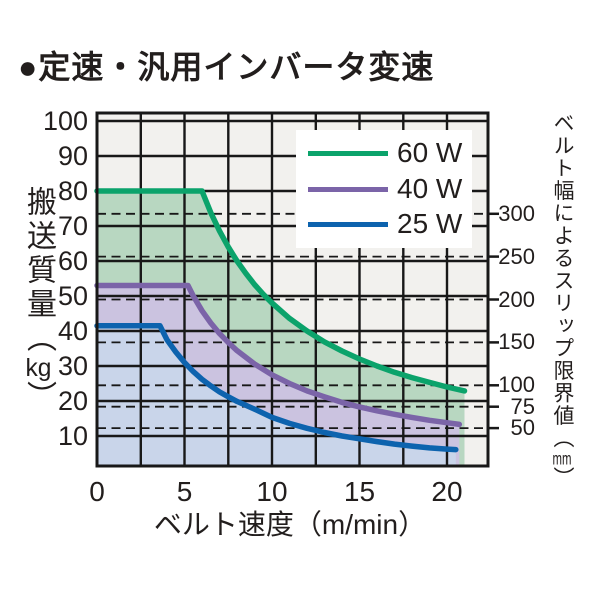 The height and width of the screenshot is (600, 600). What do you see at coordinates (359, 491) in the screenshot?
I see `x-tick-15: 15` at bounding box center [359, 491].